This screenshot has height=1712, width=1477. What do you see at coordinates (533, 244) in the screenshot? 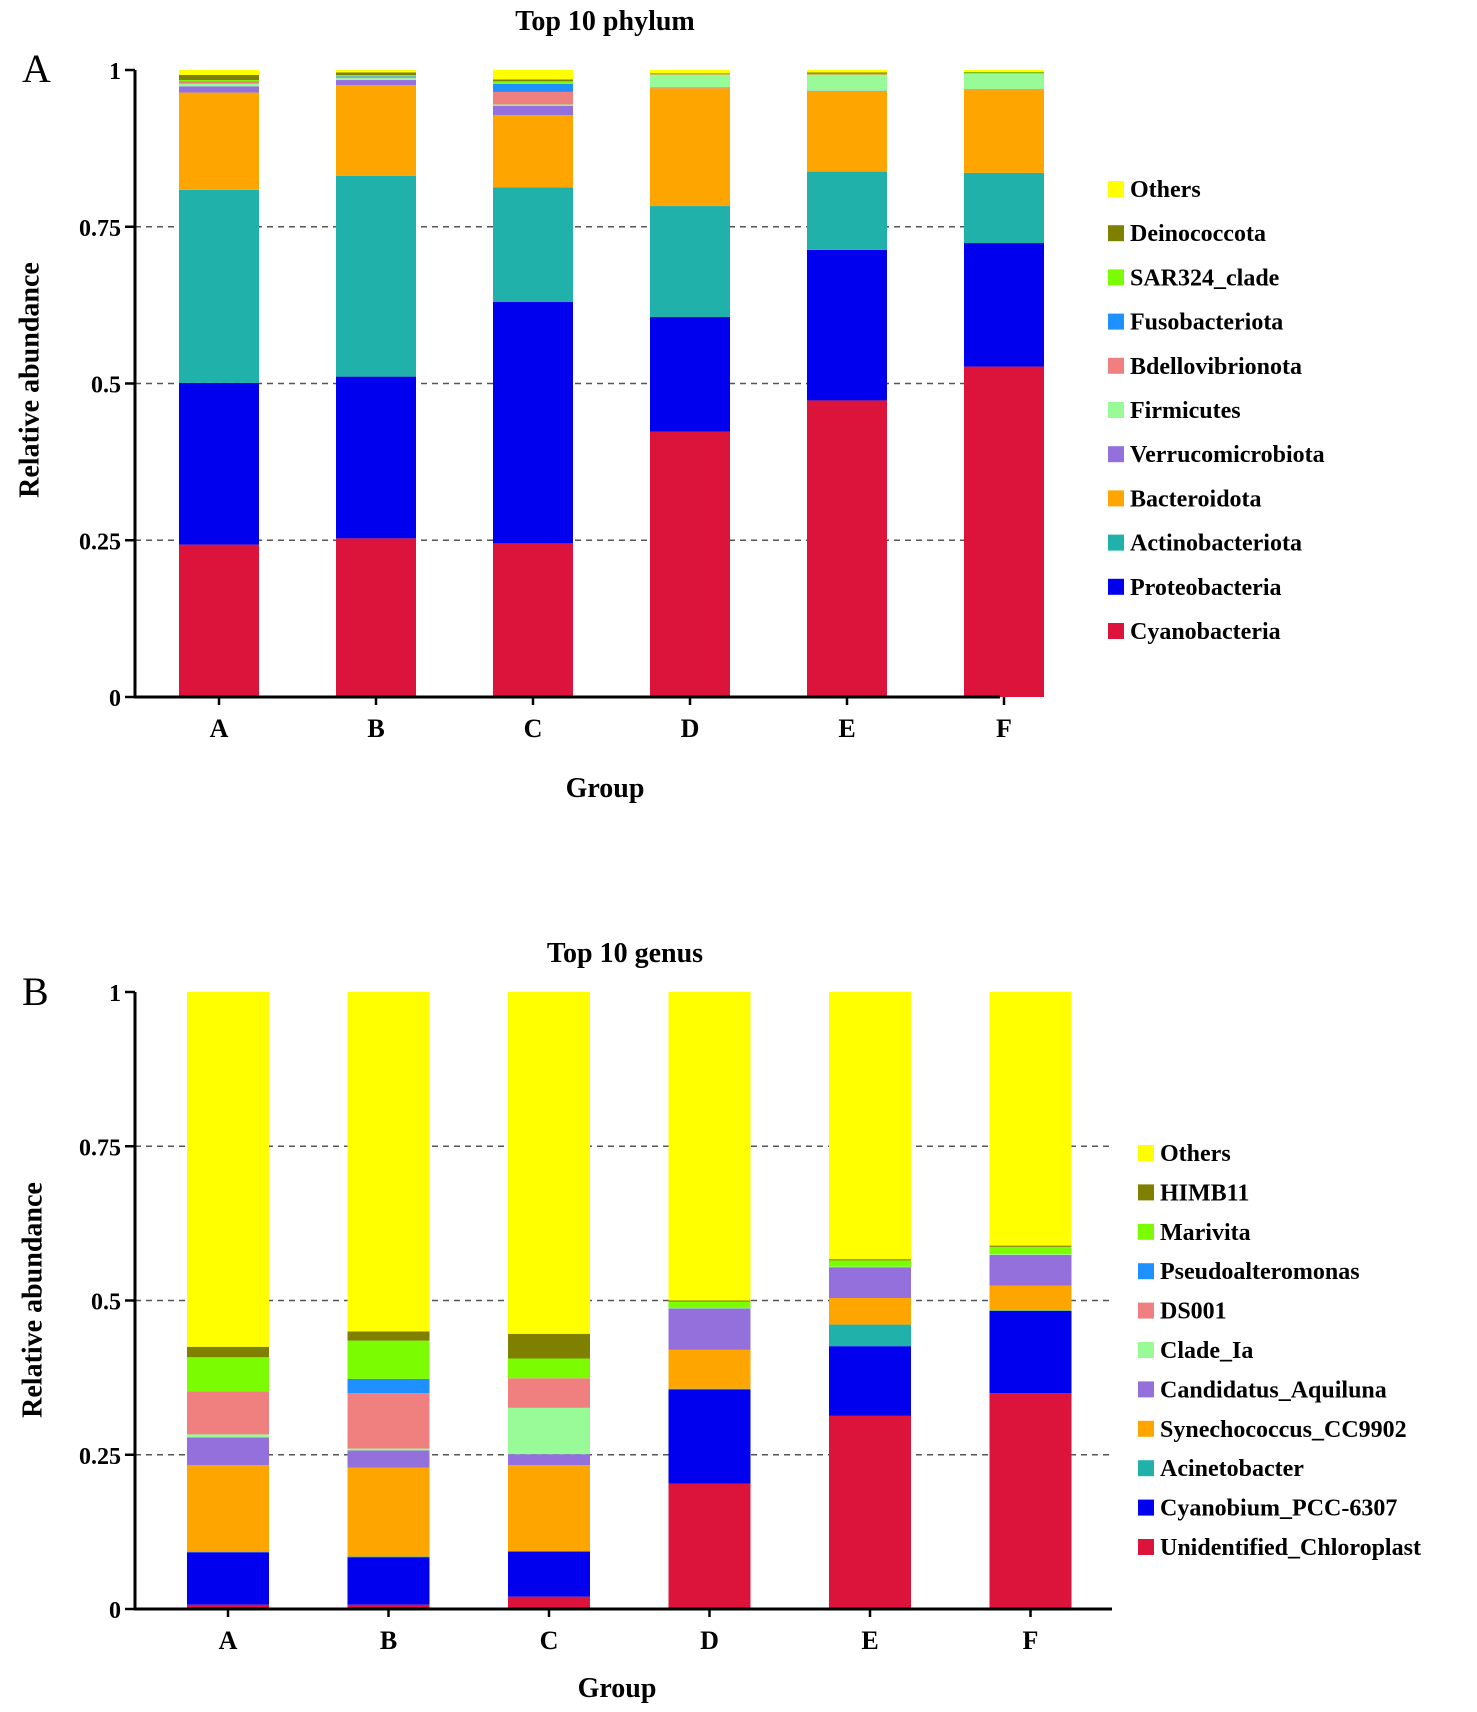
I see `p1-bar-C-actinobacteriota` at bounding box center [533, 244].